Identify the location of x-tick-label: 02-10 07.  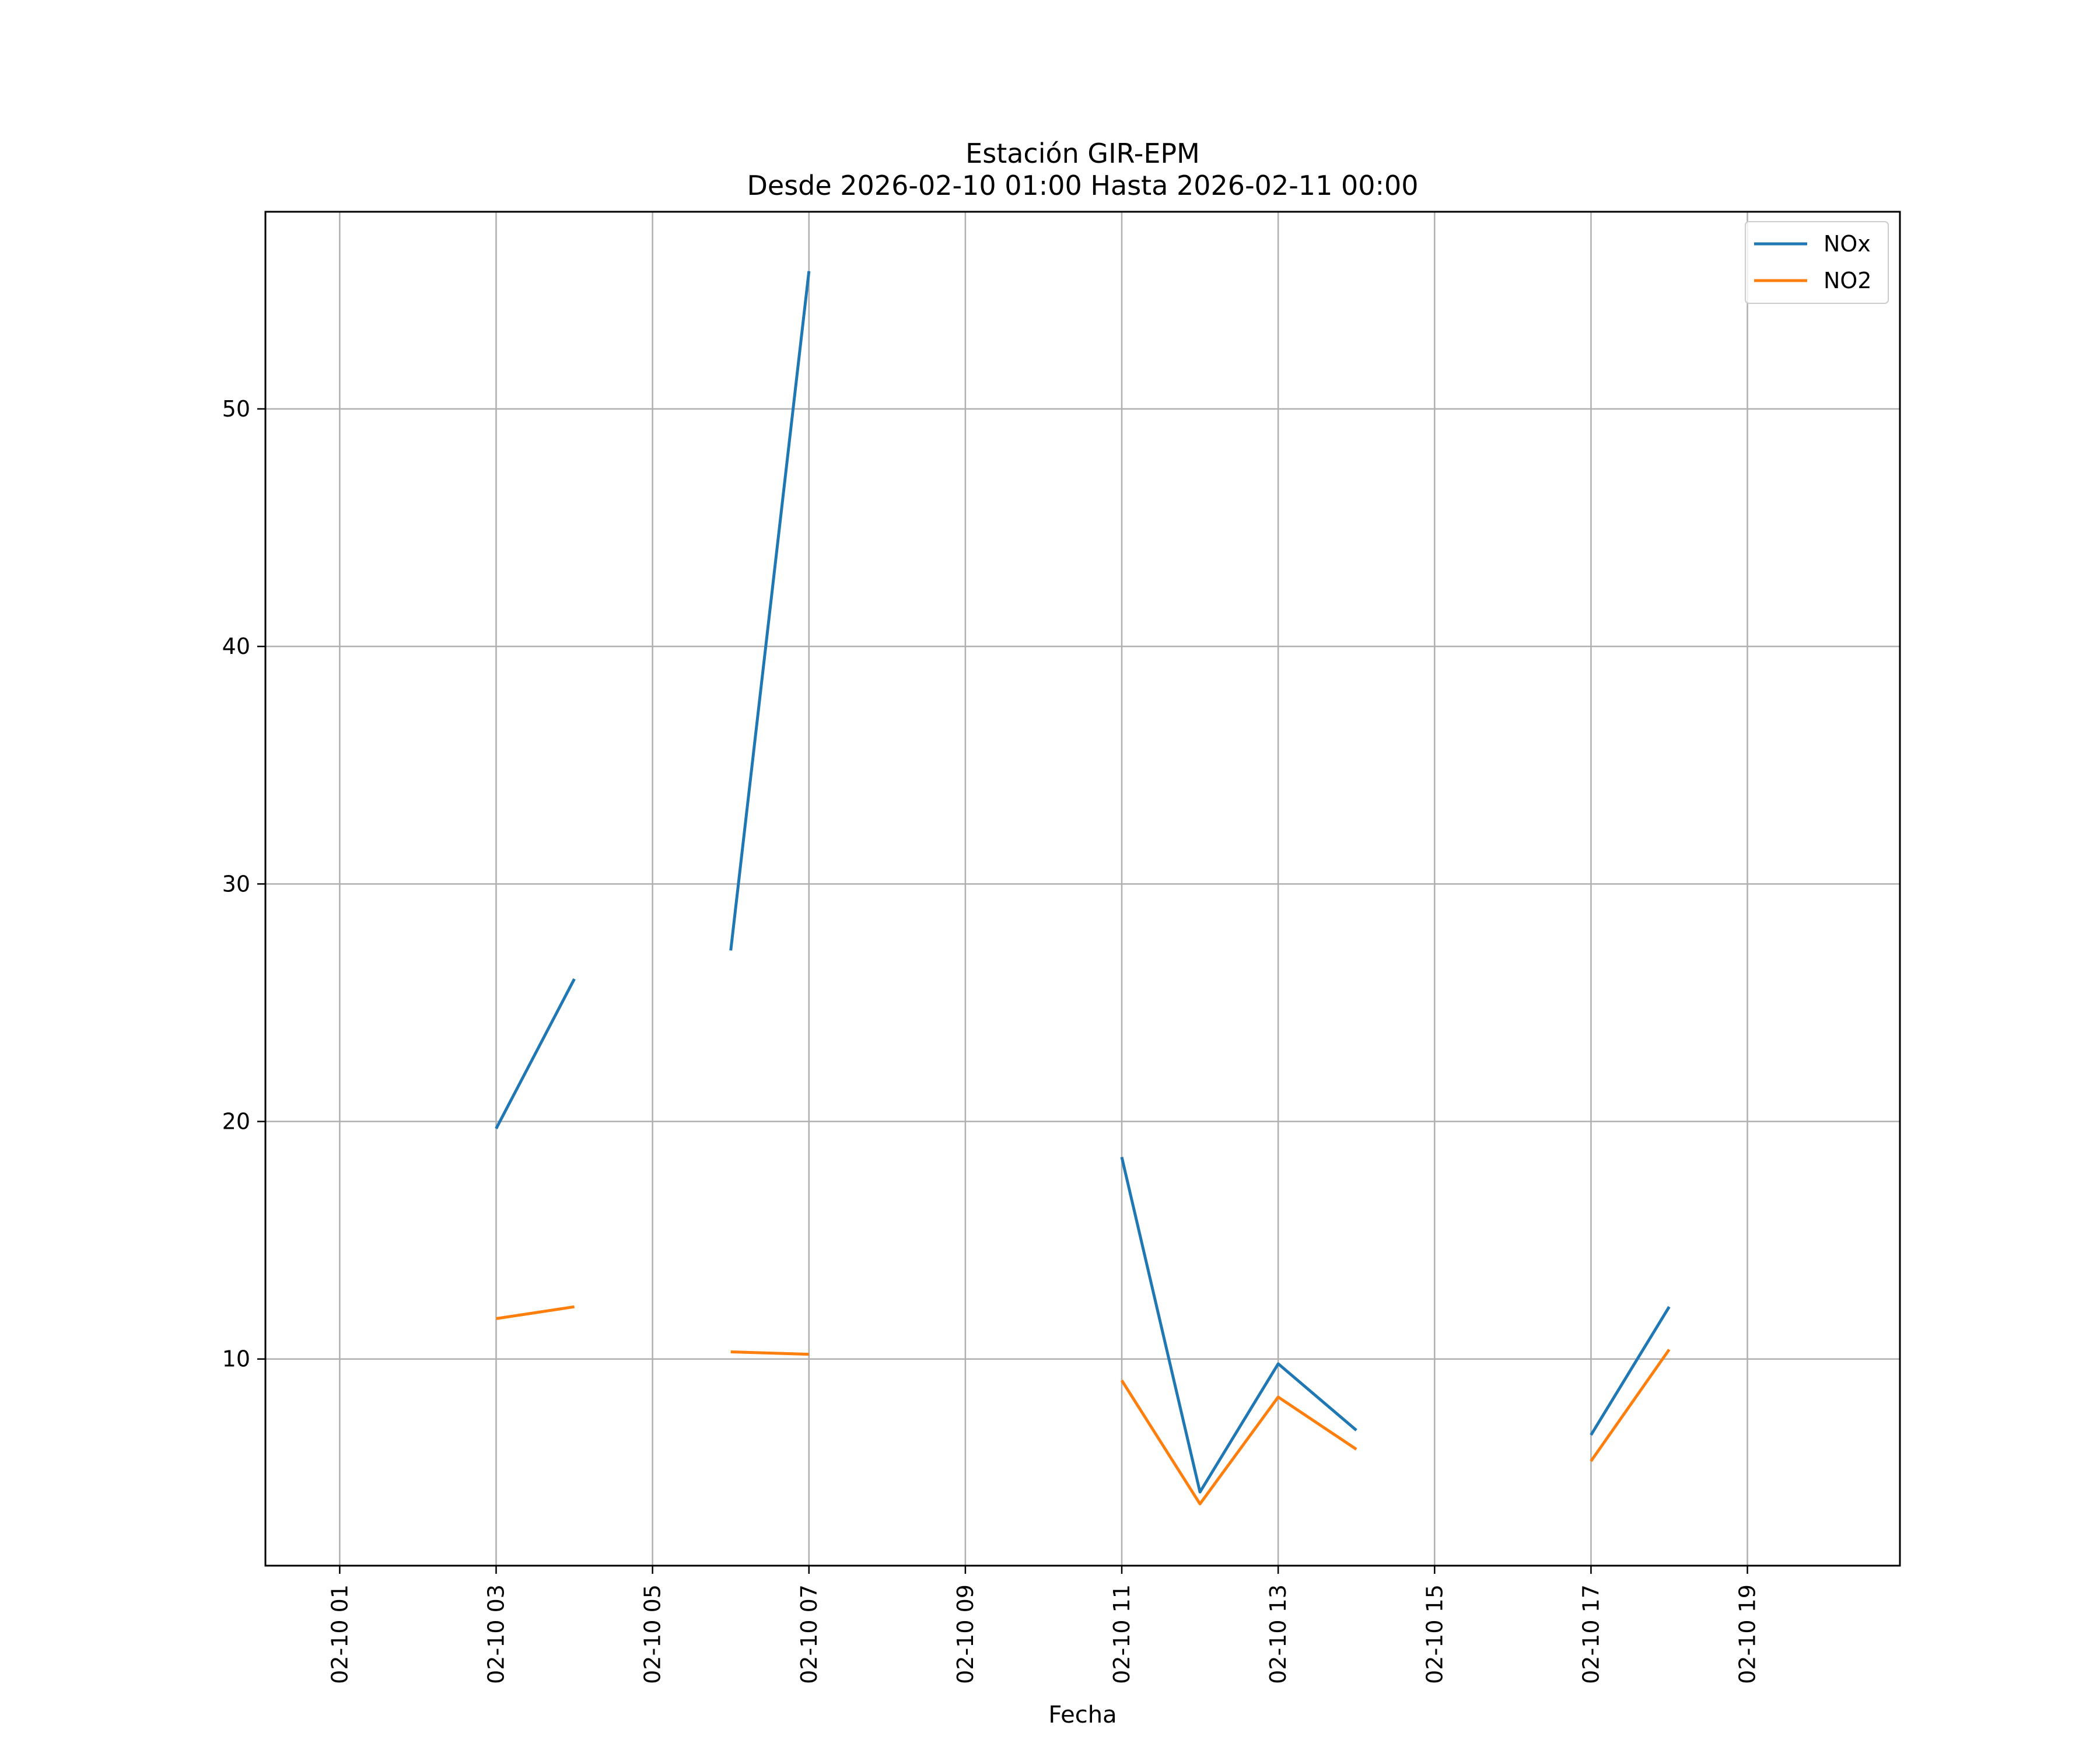
(809, 1634).